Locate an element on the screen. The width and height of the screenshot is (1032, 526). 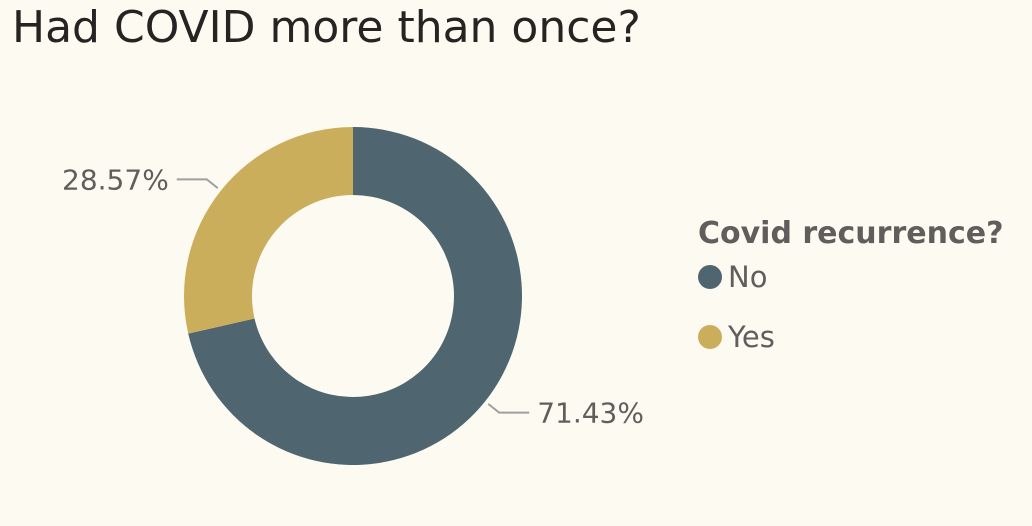
leader-line-no is located at coordinates (508, 408).